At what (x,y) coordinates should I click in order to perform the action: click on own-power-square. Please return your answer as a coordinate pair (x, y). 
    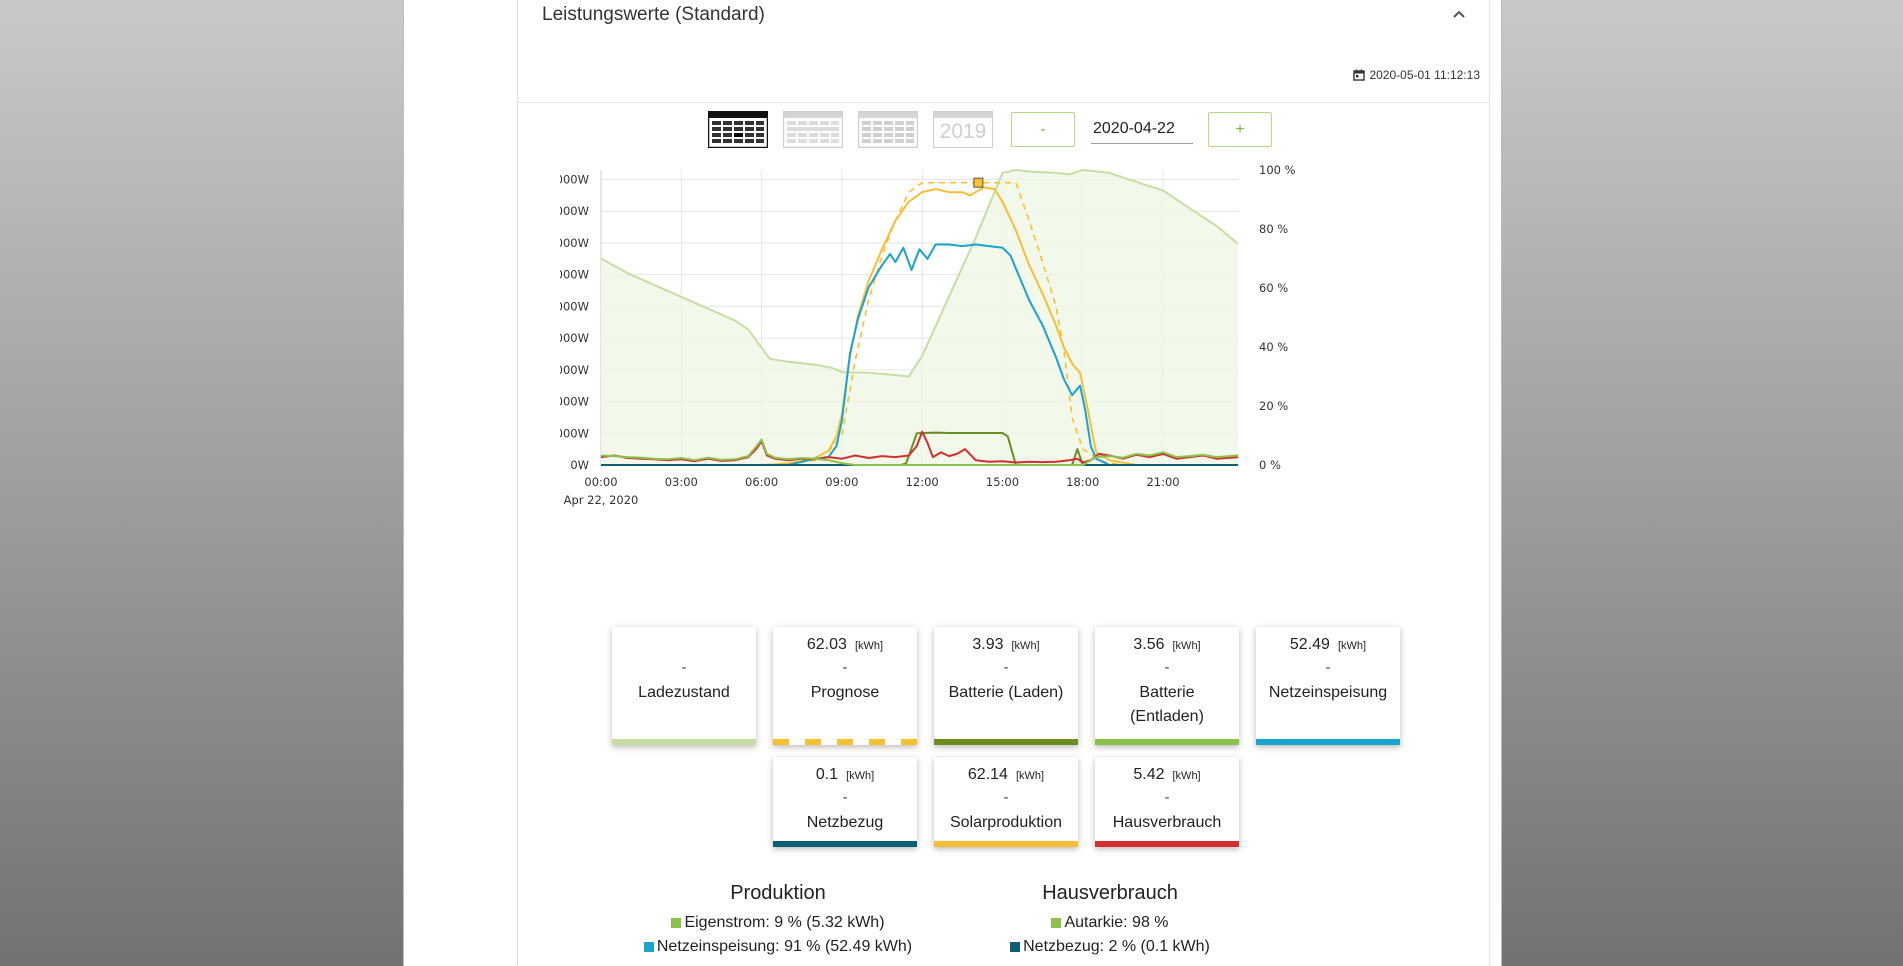
    Looking at the image, I should click on (676, 923).